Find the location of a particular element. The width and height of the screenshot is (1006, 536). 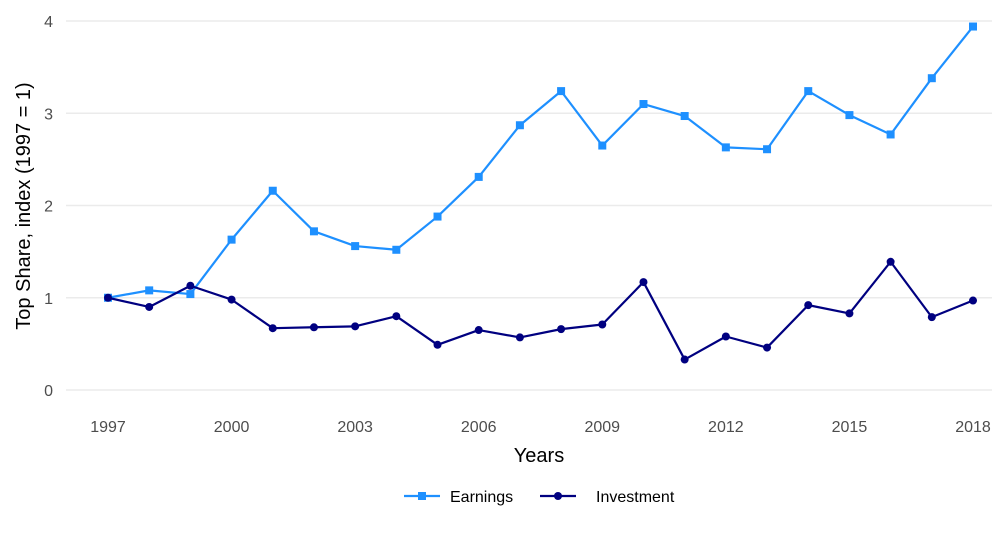

y-tick-labels: 0 1 2 3 4 is located at coordinates (48, 207).